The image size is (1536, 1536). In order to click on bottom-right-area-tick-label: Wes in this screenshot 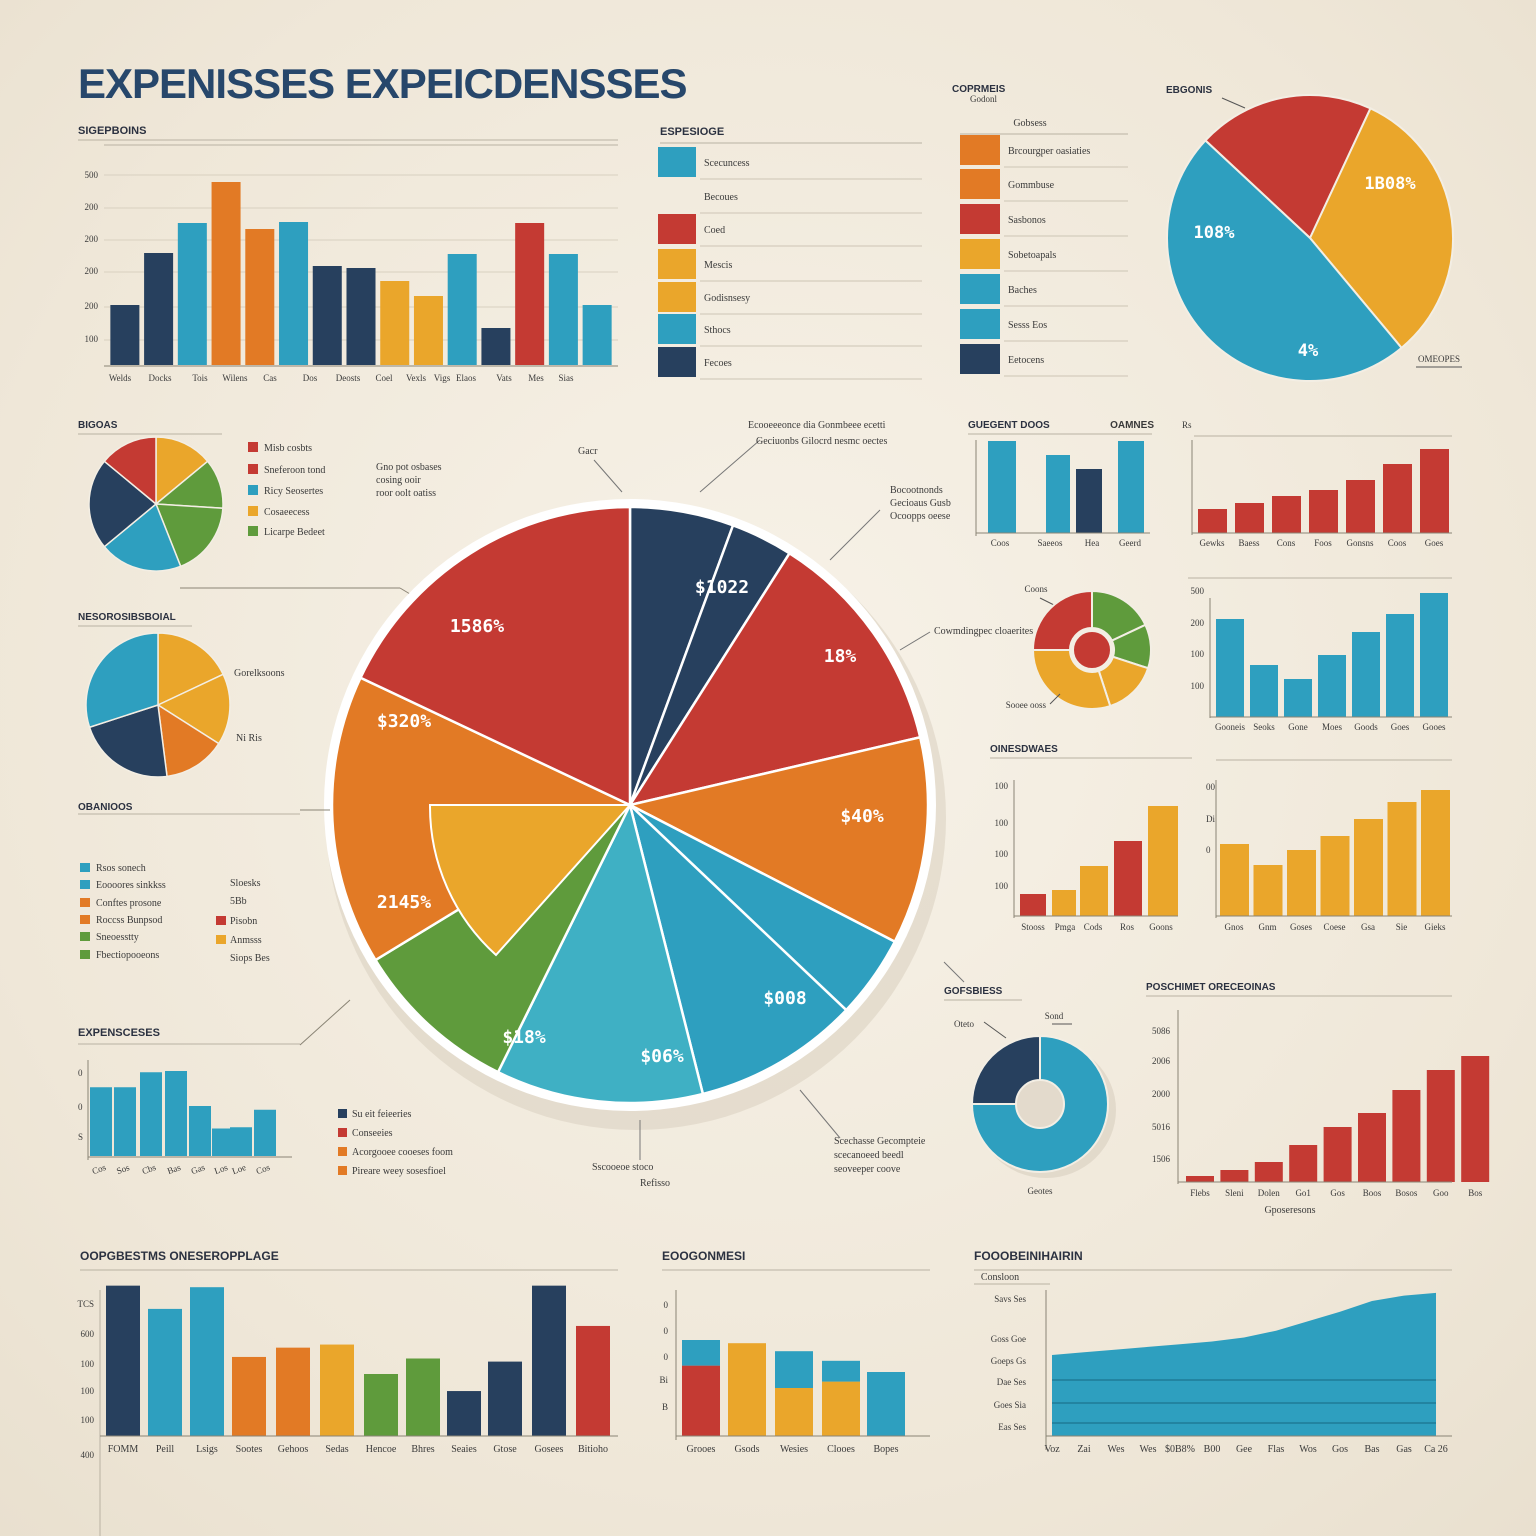, I will do `click(1116, 1449)`.